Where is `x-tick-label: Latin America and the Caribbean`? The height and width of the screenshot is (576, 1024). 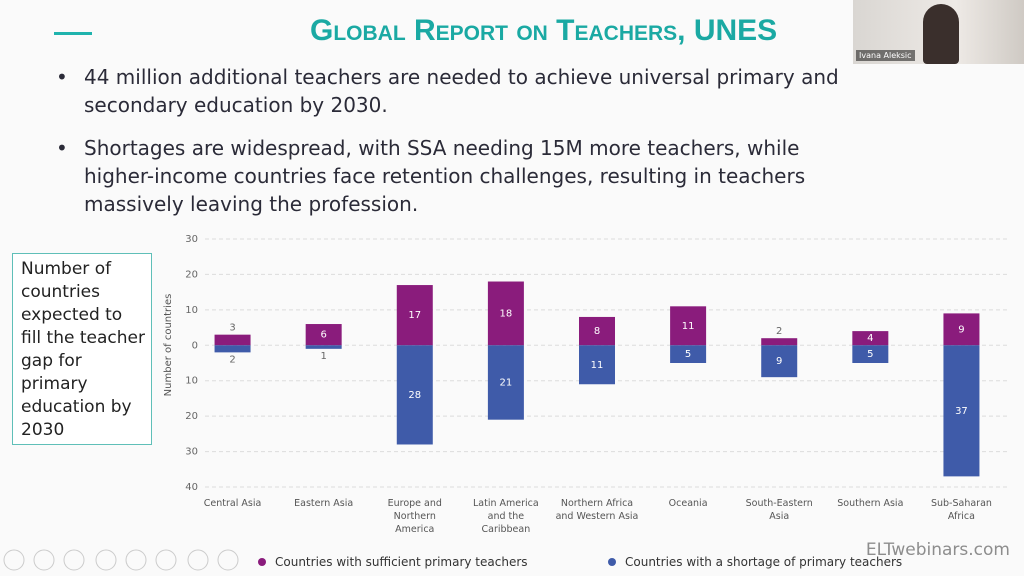
x-tick-label: Latin America and the Caribbean is located at coordinates (506, 516).